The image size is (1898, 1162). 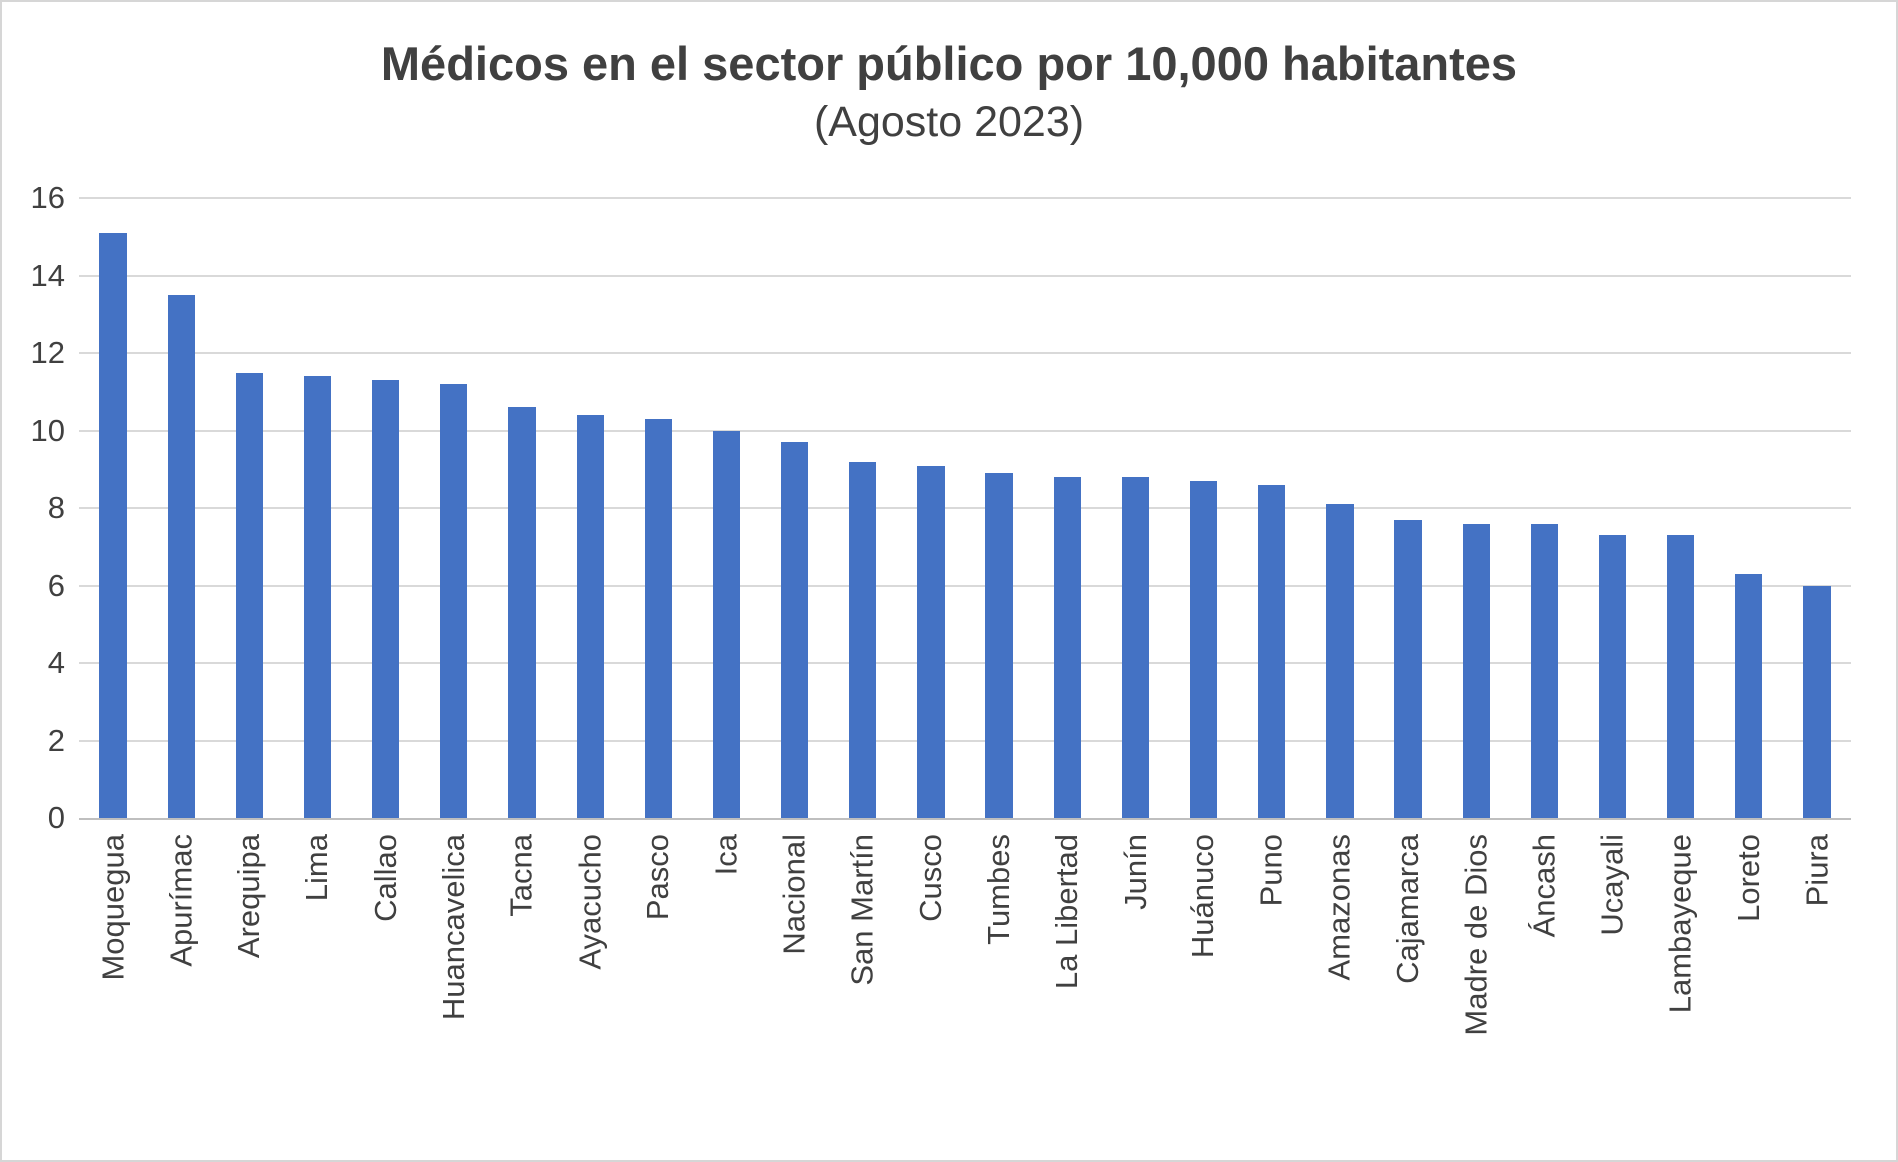 I want to click on x-tick-label: Puno, so click(x=1271, y=870).